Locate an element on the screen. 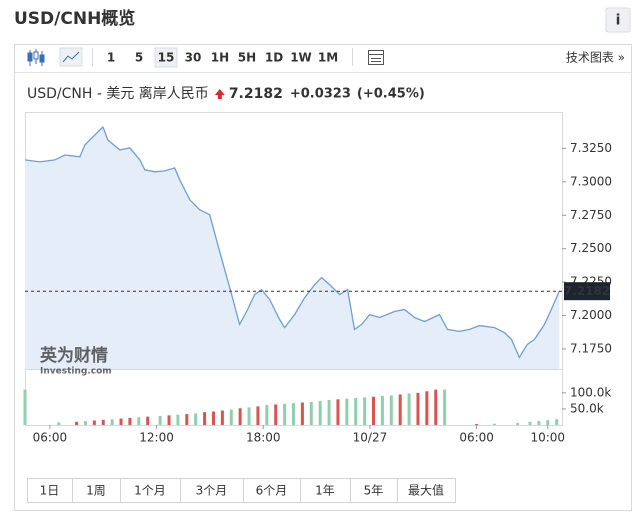 The width and height of the screenshot is (640, 524). period-label: 3个月 is located at coordinates (212, 491).